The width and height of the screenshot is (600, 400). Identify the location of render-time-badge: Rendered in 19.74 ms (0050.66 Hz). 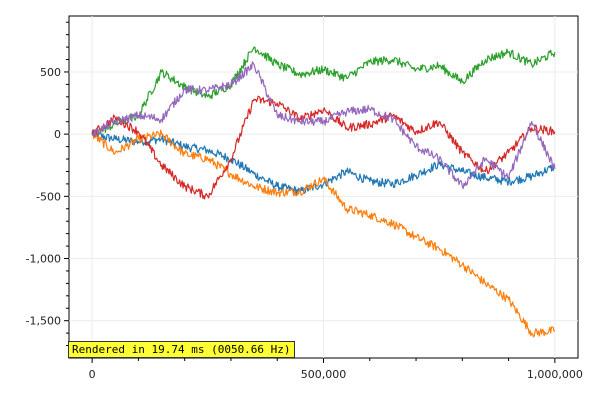
(181, 349).